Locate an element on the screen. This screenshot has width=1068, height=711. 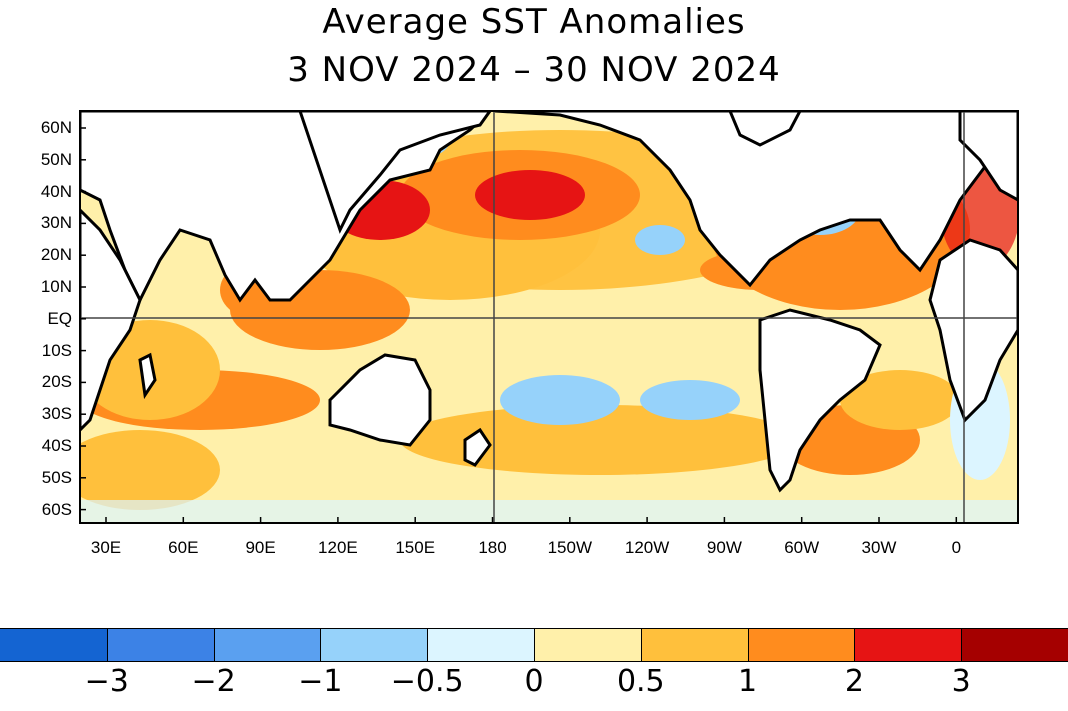
lon-label: 60W is located at coordinates (802, 547).